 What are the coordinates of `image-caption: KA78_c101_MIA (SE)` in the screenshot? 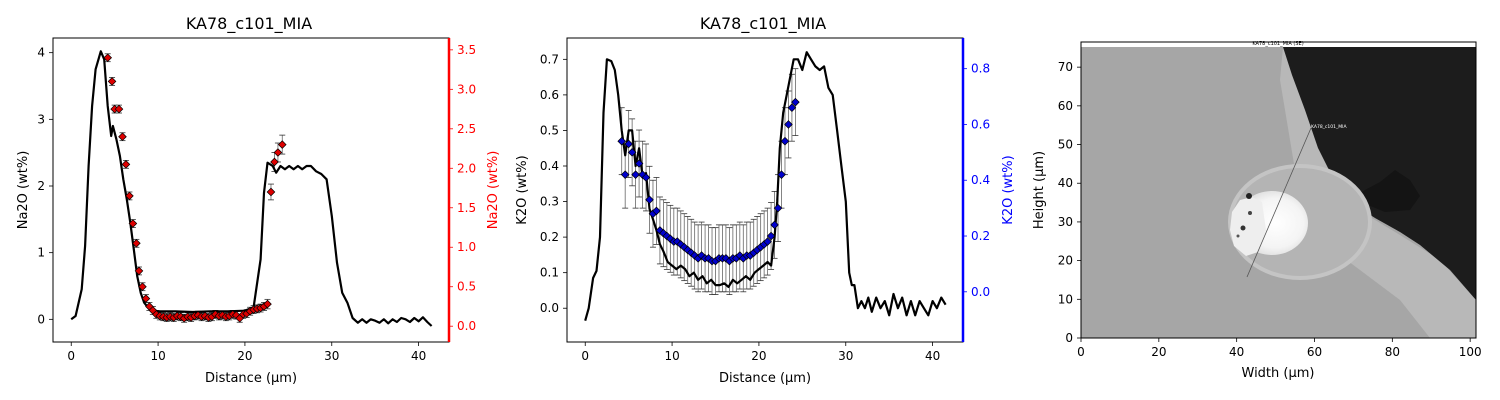 It's located at (1277, 44).